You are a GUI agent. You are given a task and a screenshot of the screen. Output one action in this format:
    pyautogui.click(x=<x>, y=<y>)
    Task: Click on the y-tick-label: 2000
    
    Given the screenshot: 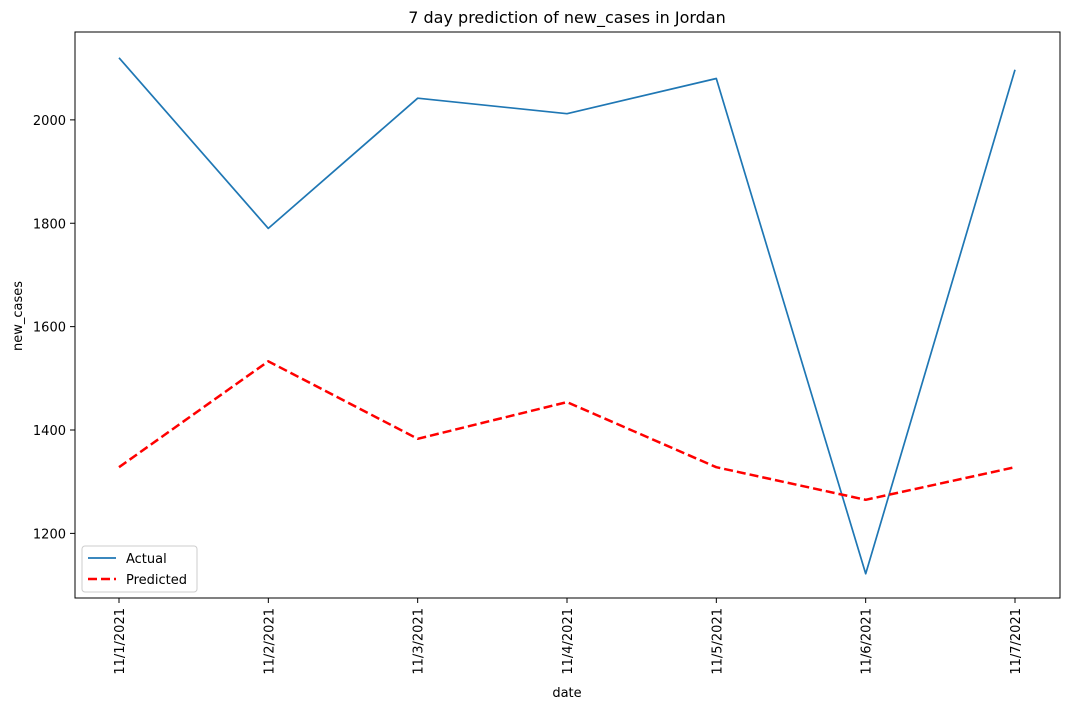 What is the action you would take?
    pyautogui.click(x=49, y=121)
    